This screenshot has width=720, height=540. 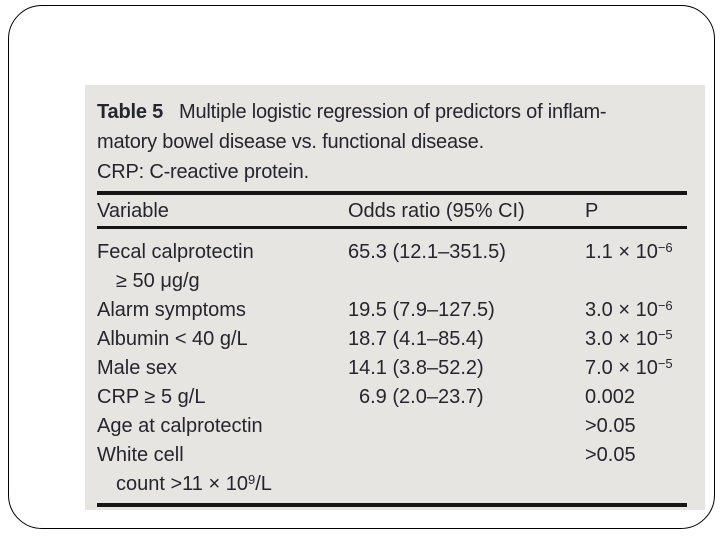 I want to click on table-label: Table 5, so click(x=130, y=112).